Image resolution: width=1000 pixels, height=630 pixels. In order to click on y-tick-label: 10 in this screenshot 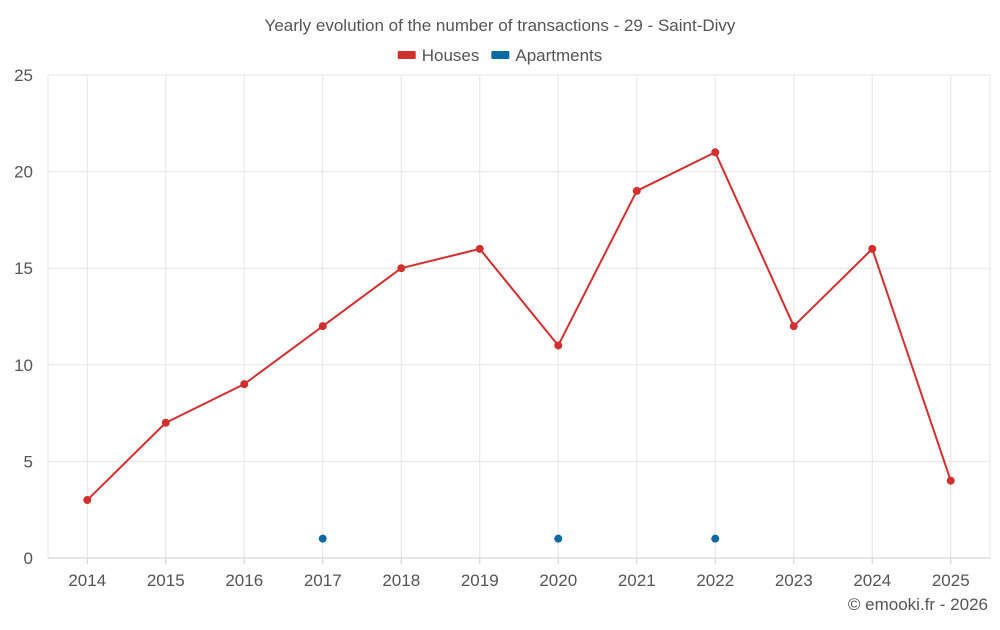, I will do `click(23, 365)`.